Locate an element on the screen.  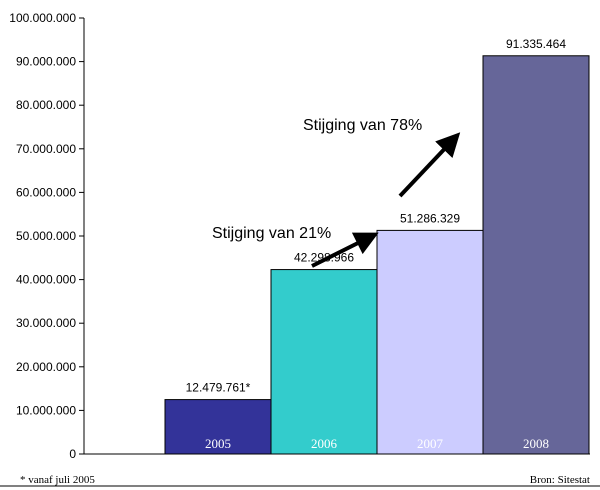
data-label-2008: 91.335.464 is located at coordinates (536, 44).